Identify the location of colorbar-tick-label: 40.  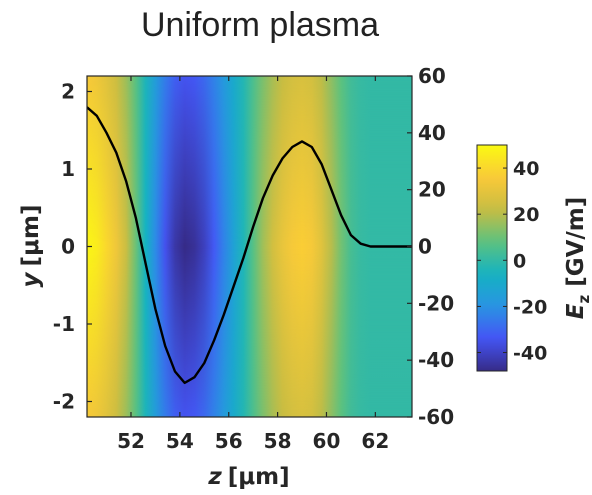
(526, 169).